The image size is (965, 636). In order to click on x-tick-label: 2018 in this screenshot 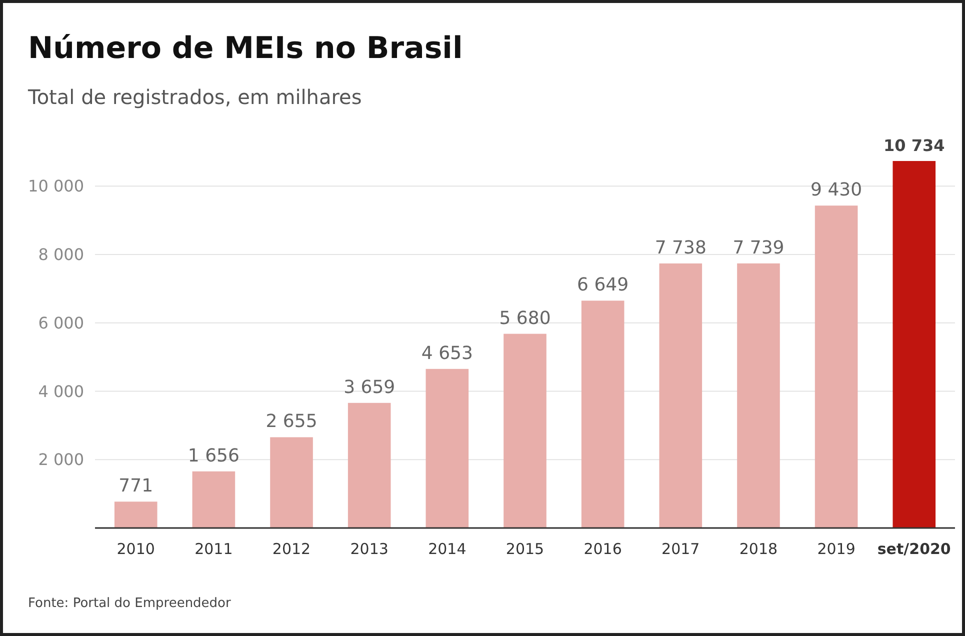, I will do `click(758, 549)`.